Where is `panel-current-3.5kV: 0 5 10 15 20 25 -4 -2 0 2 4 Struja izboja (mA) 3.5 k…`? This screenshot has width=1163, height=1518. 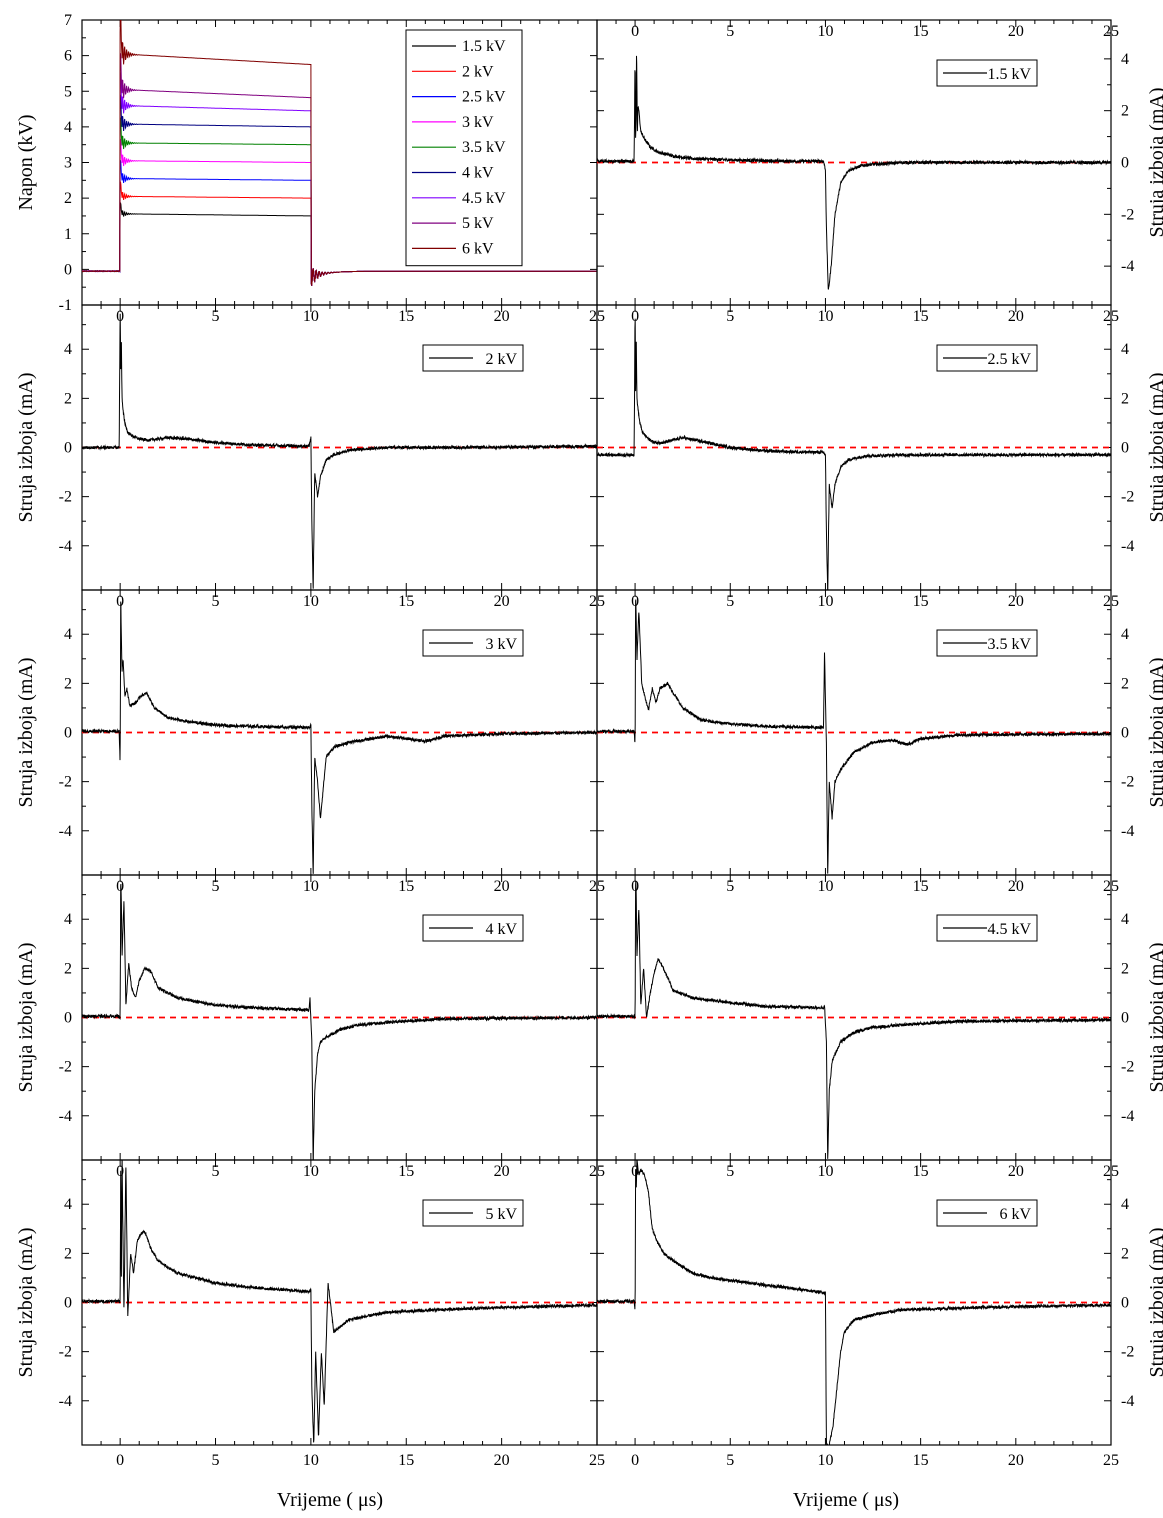
panel-current-3.5kV: 0 5 10 15 20 25 -4 -2 0 2 4 Struja izboja (mA) 3.5 k… is located at coordinates (879, 732).